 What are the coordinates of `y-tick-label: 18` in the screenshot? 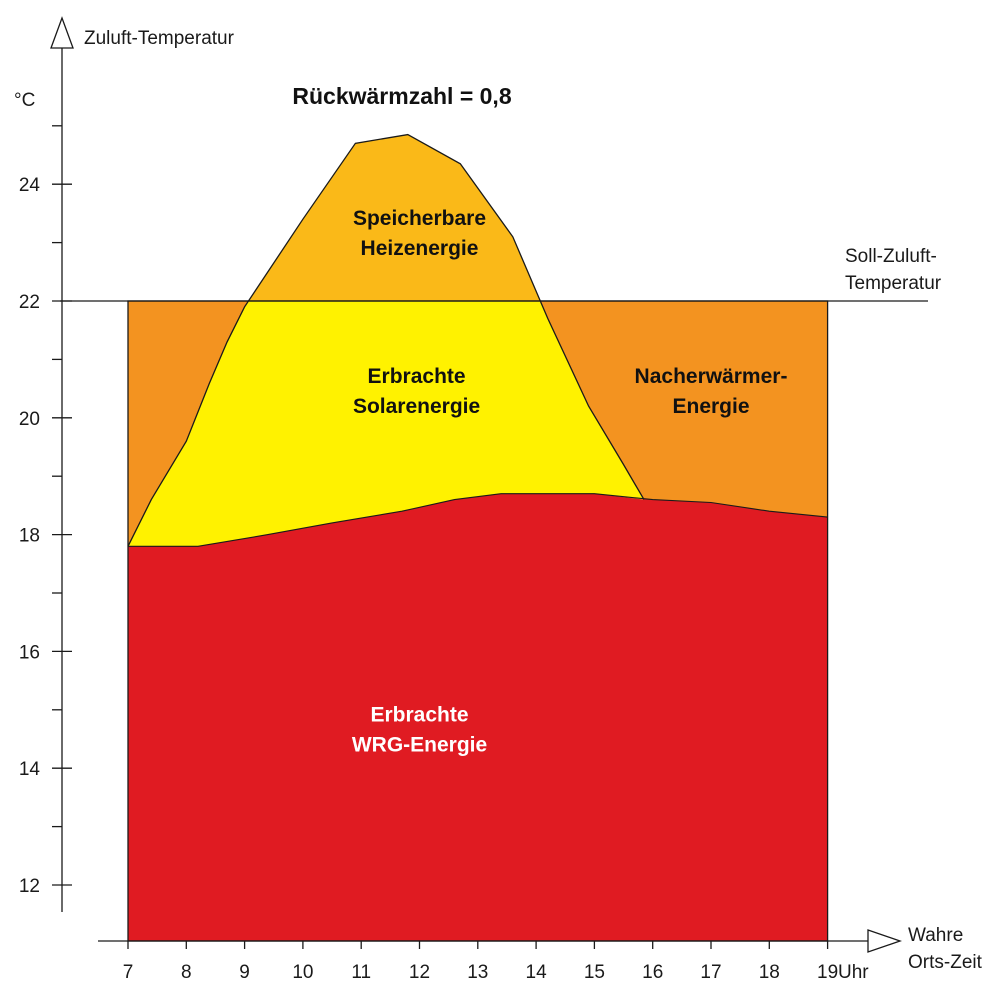 It's located at (29, 536).